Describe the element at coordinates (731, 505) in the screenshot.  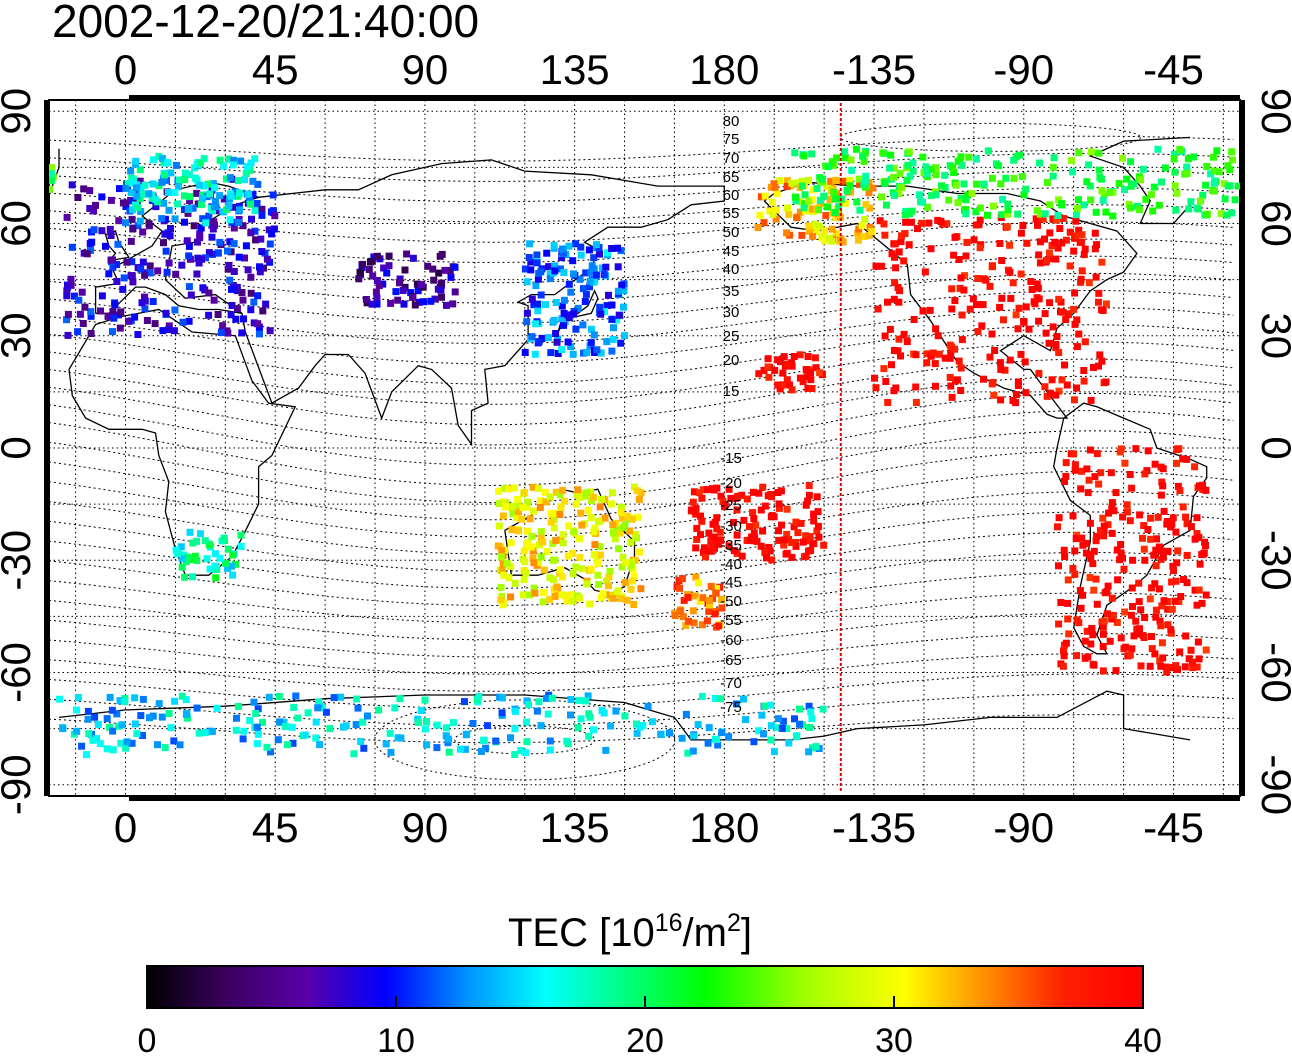
I see `contour-label-south: -25` at that location.